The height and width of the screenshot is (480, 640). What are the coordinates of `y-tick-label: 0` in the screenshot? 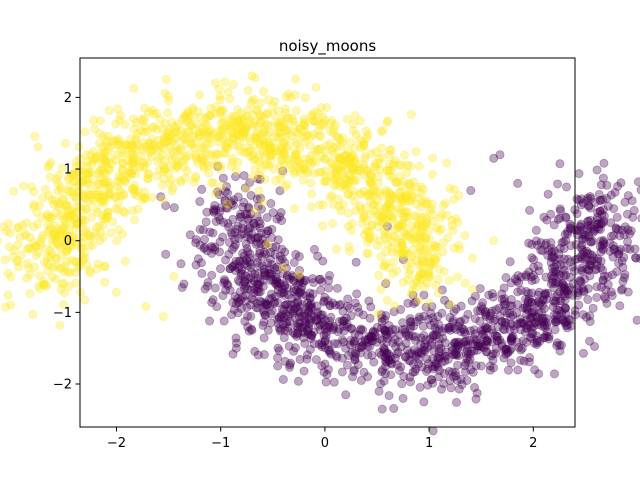 It's located at (68, 241).